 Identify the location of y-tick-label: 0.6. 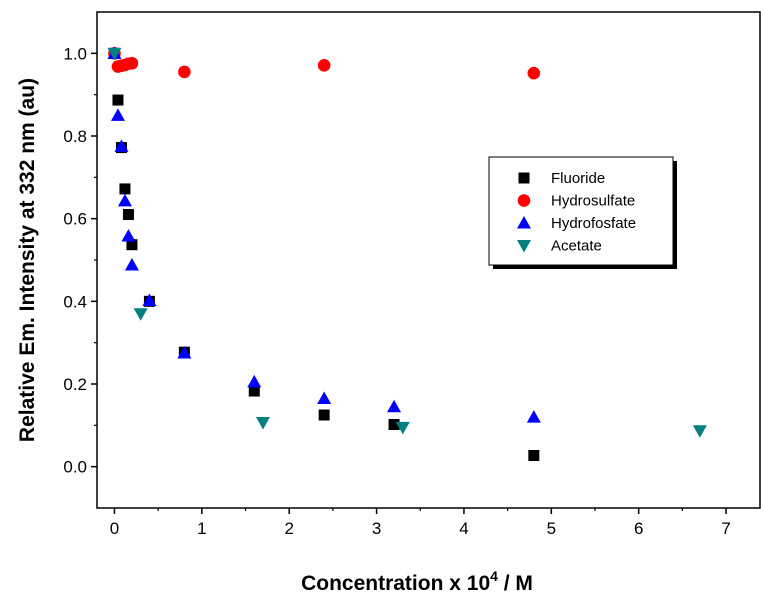
(75, 219).